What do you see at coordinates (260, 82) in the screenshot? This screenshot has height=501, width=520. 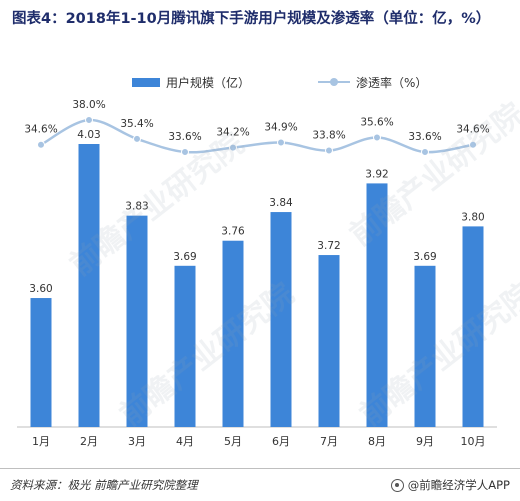 I see `chart-legend: 用户规模（亿） 渗透率（%）` at bounding box center [260, 82].